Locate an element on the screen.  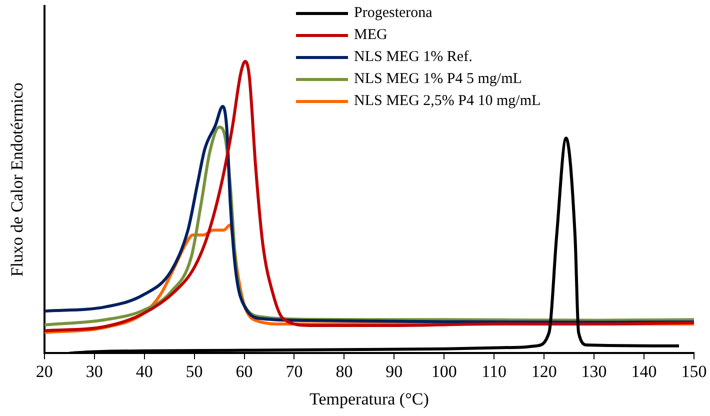
y-axis-title: Fluxo de Calor Endotérmico is located at coordinates (17, 179).